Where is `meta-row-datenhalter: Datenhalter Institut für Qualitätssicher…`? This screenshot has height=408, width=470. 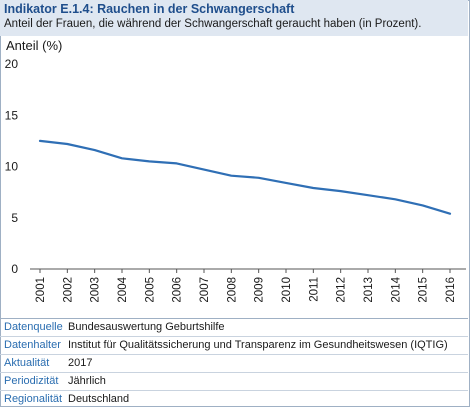
meta-row-datenhalter: Datenhalter Institut für Qualitätssicher… is located at coordinates (234, 345).